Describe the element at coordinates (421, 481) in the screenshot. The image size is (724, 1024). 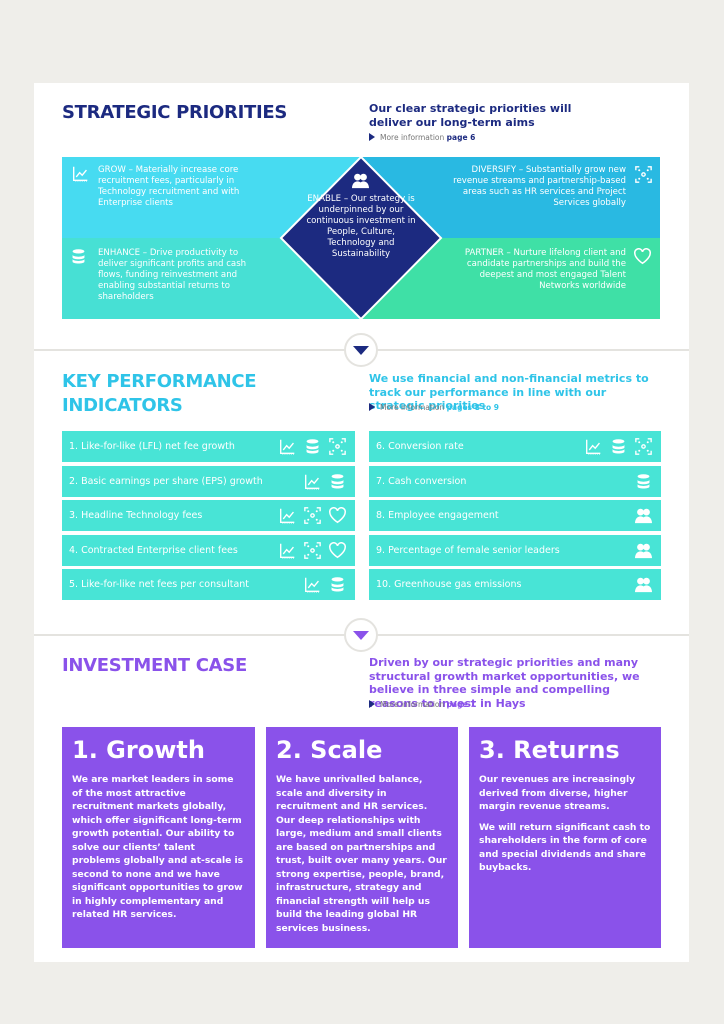
I see `kpi-label: 7. Cash conversion` at that location.